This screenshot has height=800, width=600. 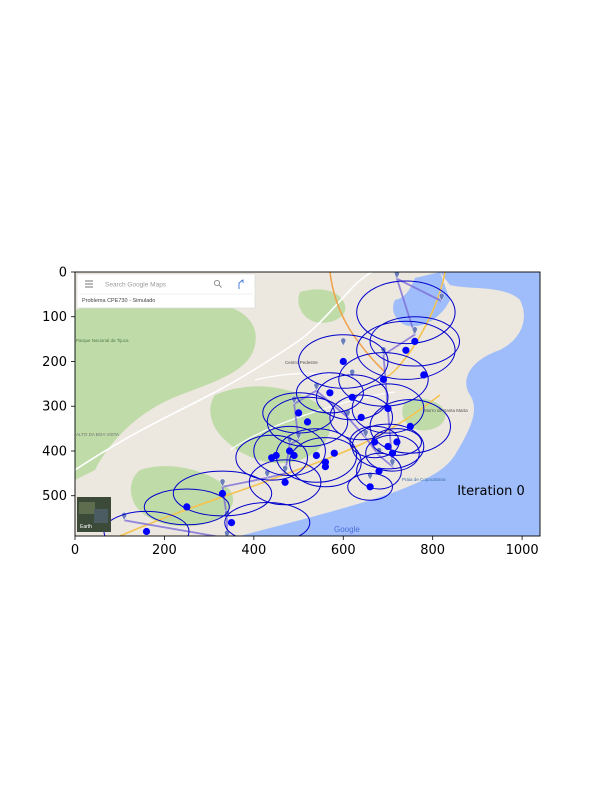 I want to click on x-tick-label: 600, so click(x=343, y=550).